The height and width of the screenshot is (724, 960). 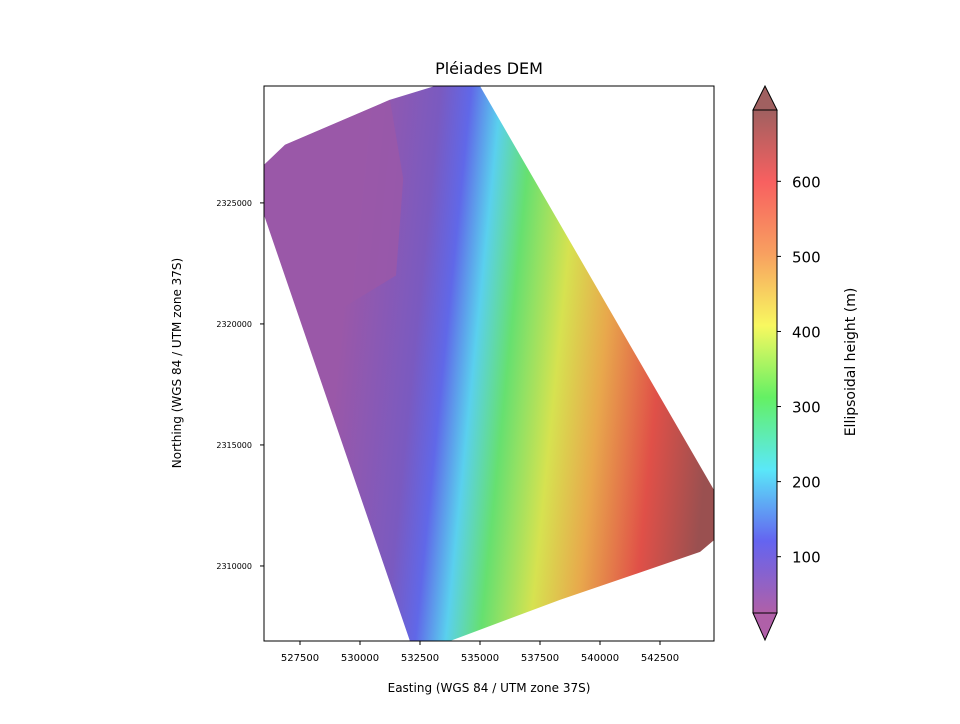 What do you see at coordinates (806, 332) in the screenshot?
I see `colorbar-tick-label: 400` at bounding box center [806, 332].